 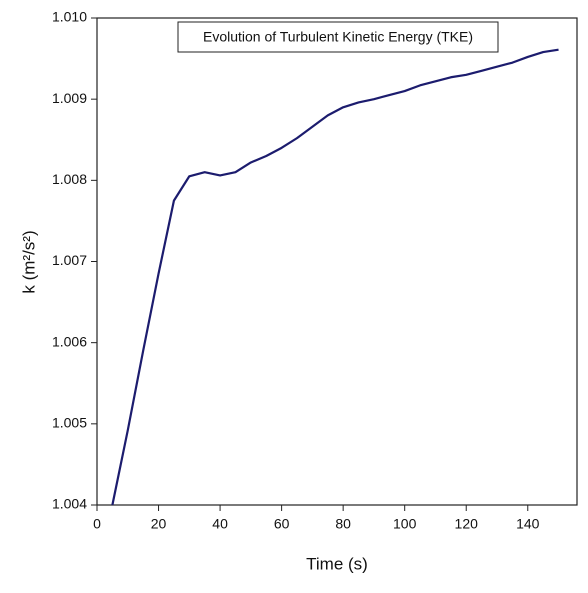 I want to click on x-tick-label: 140, so click(x=528, y=524).